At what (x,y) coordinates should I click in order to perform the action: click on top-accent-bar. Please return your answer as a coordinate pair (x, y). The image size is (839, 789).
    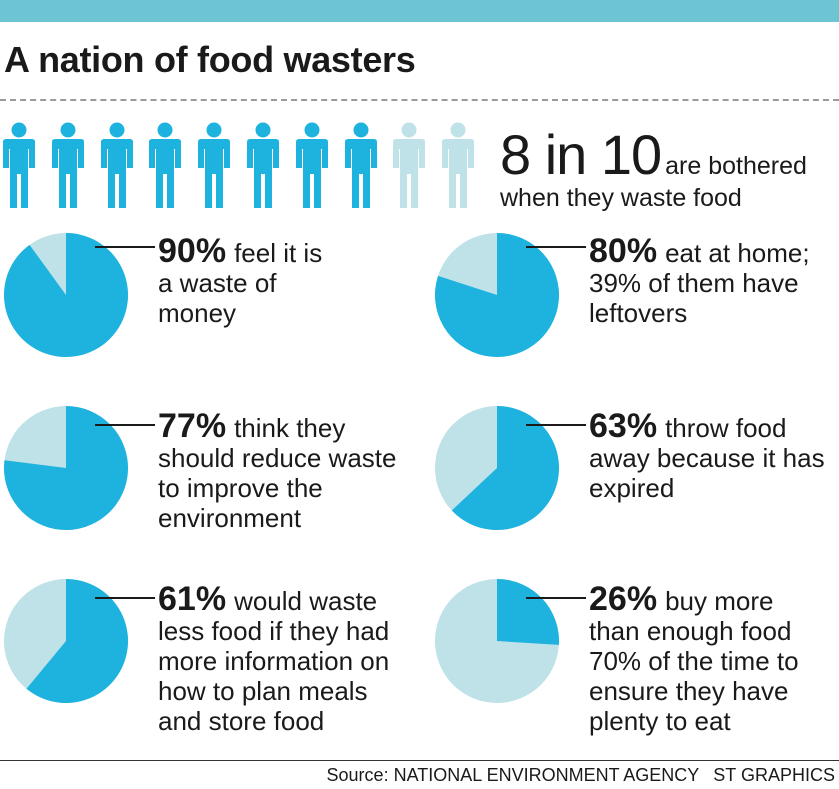
    Looking at the image, I should click on (419, 11).